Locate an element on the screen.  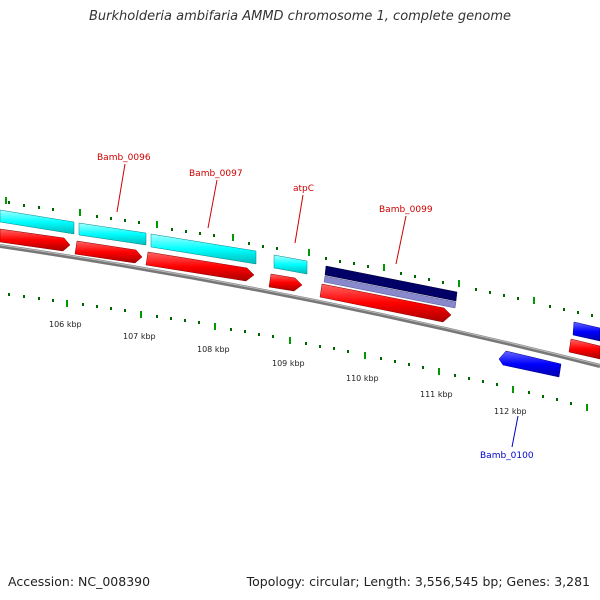
kbp-label: 106 kbp is located at coordinates (65, 324).